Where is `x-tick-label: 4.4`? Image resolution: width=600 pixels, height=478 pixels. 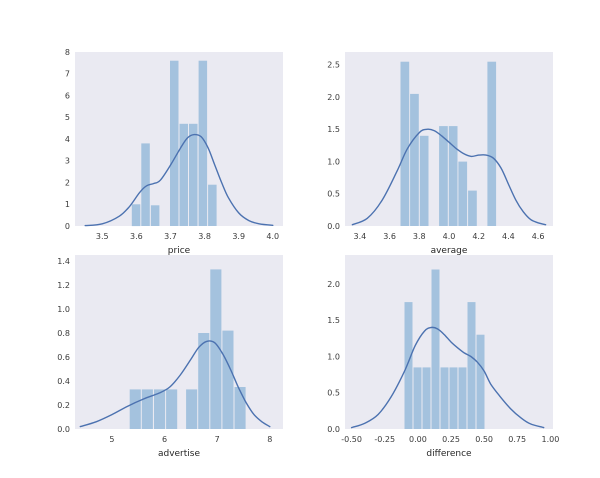 x-tick-label: 4.4 is located at coordinates (508, 236).